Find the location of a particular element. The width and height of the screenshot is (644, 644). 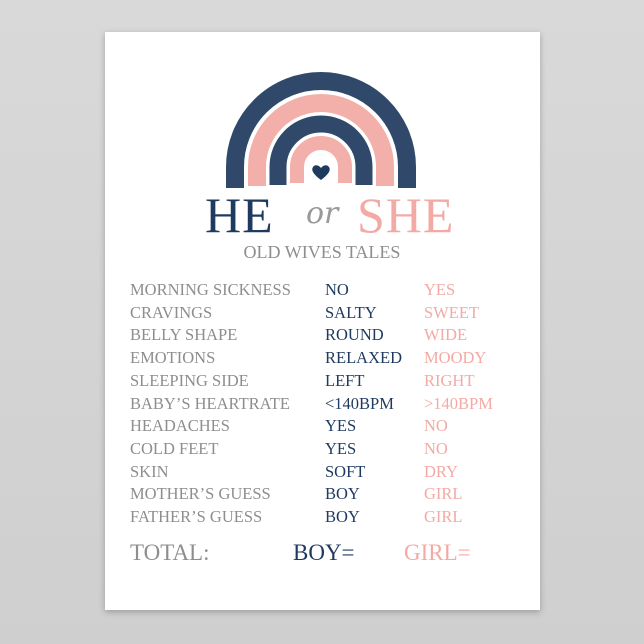

rainbow-band-inner-navy is located at coordinates (321, 150).